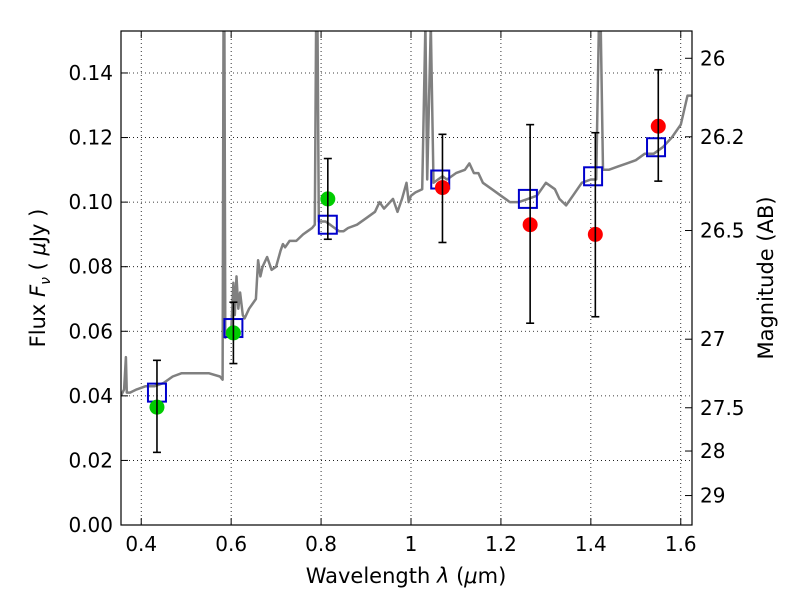 Image resolution: width=800 pixels, height=604 pixels. What do you see at coordinates (766, 277) in the screenshot?
I see `right-axis-label: Magnitude (AB)` at bounding box center [766, 277].